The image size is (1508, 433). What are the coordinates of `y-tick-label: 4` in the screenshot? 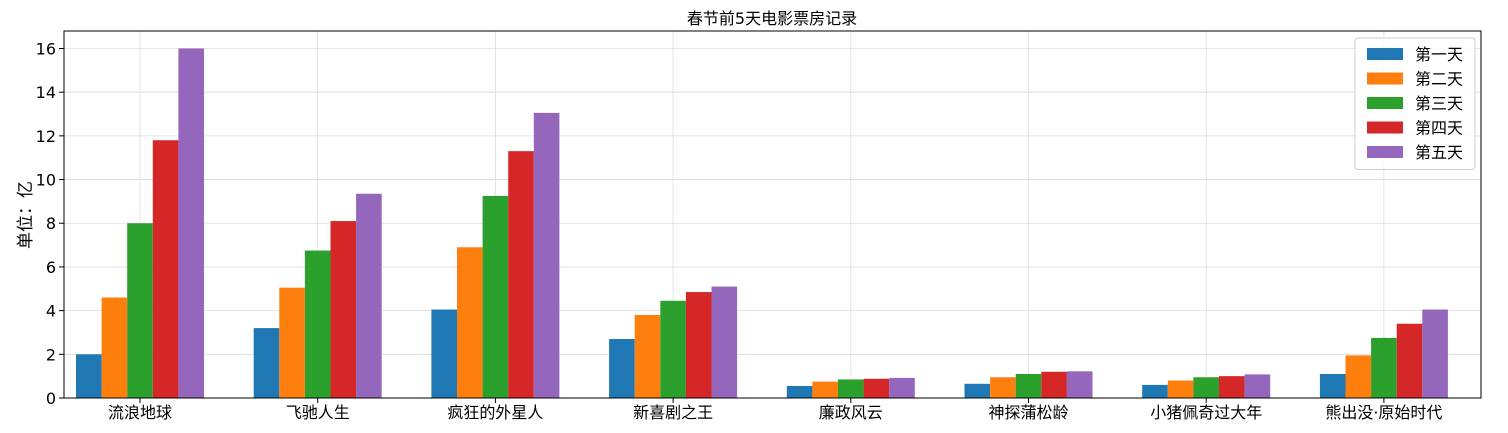 It's located at (51, 311).